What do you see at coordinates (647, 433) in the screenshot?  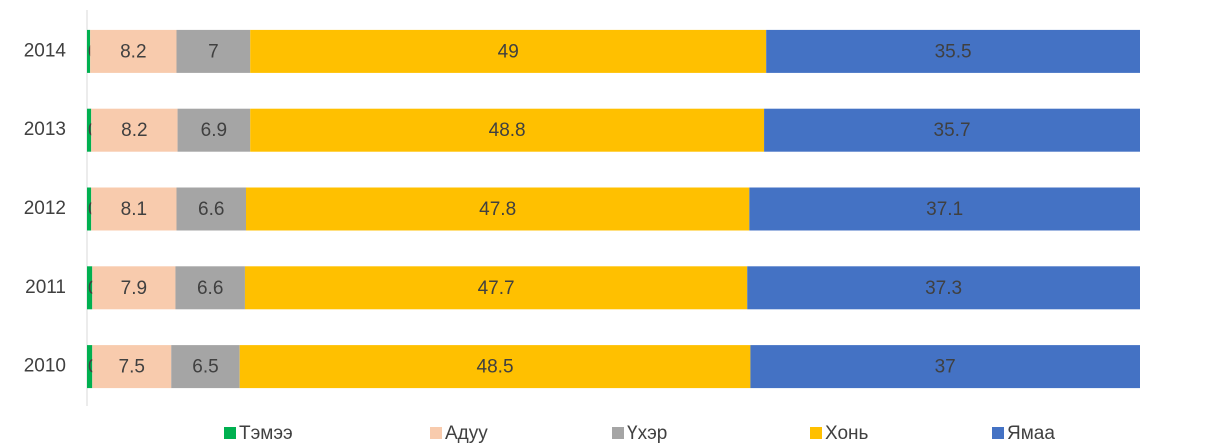 I see `legend-label: Үхэр` at bounding box center [647, 433].